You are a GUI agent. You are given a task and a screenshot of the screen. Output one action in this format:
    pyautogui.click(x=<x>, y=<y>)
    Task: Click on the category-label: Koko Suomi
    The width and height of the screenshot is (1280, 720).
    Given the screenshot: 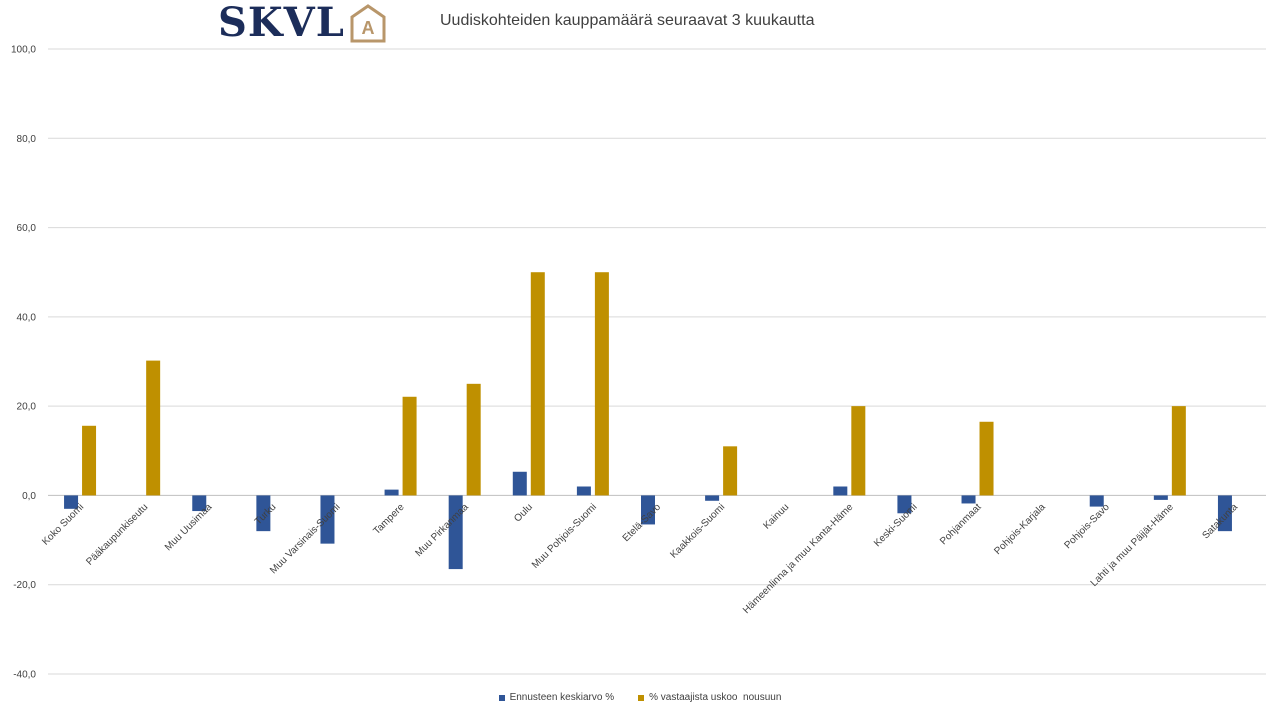 What is the action you would take?
    pyautogui.click(x=63, y=525)
    